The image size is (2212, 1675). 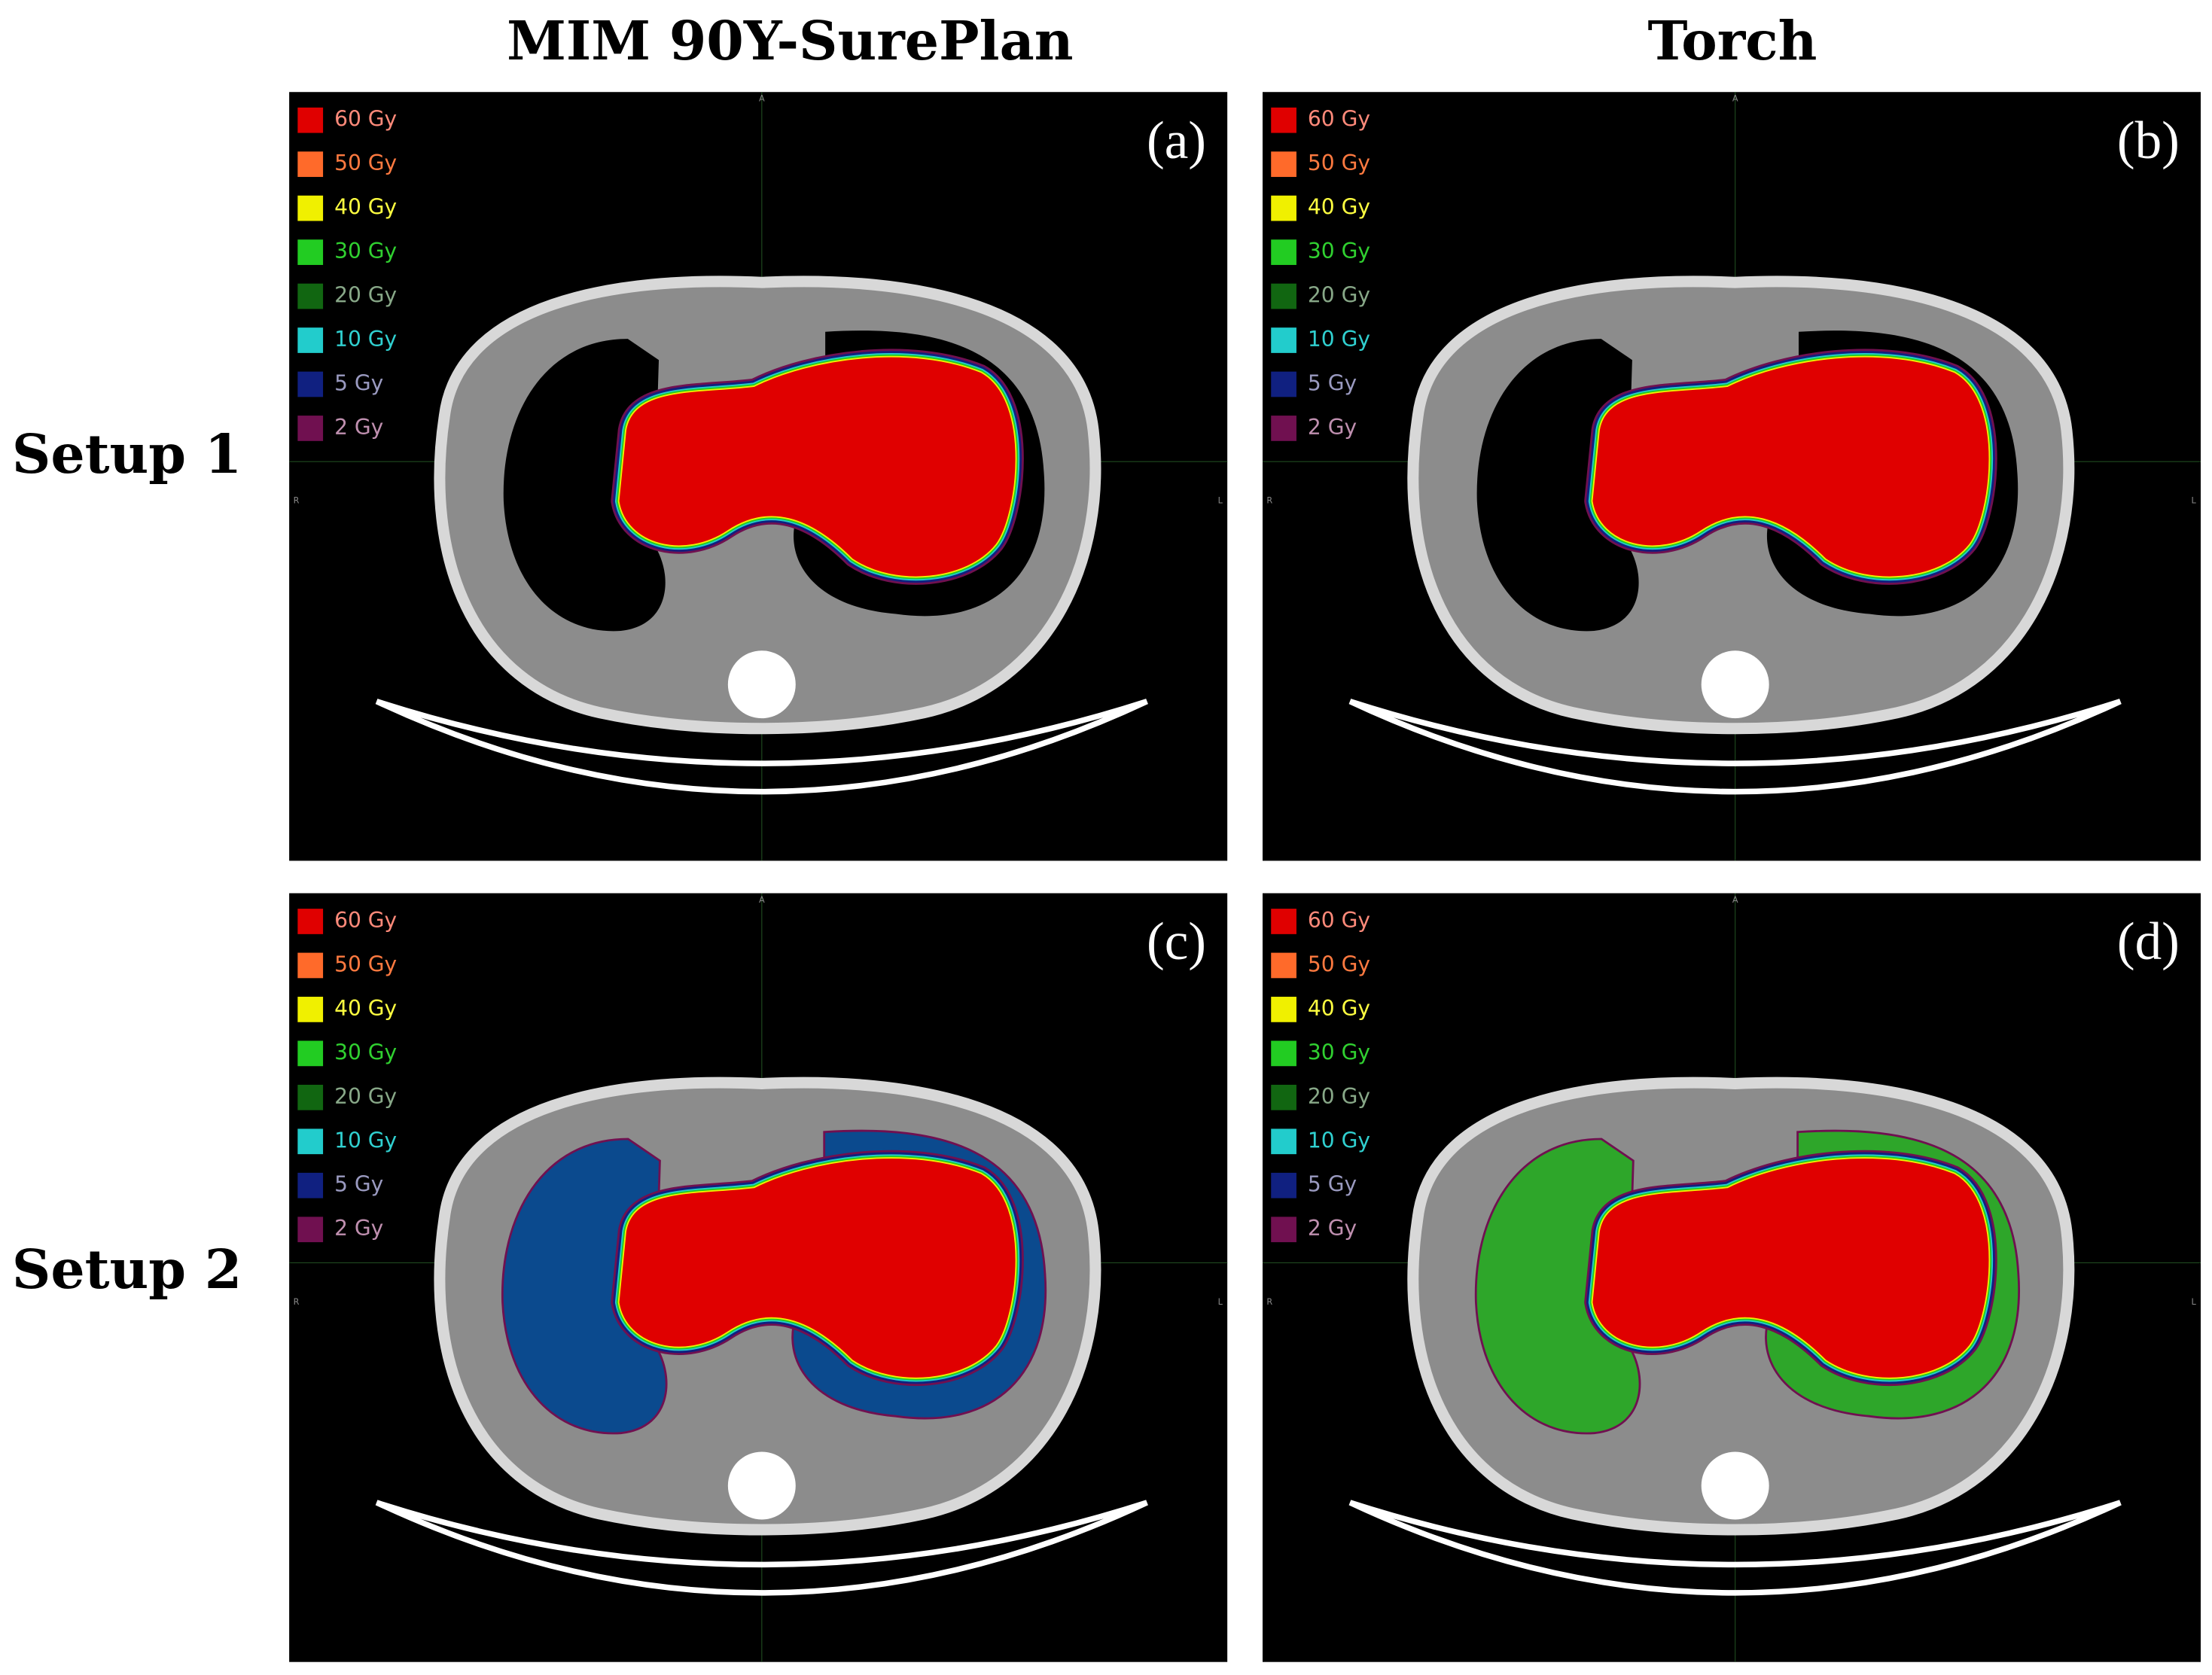 What do you see at coordinates (2148, 941) in the screenshot?
I see `panel-label: (d)` at bounding box center [2148, 941].